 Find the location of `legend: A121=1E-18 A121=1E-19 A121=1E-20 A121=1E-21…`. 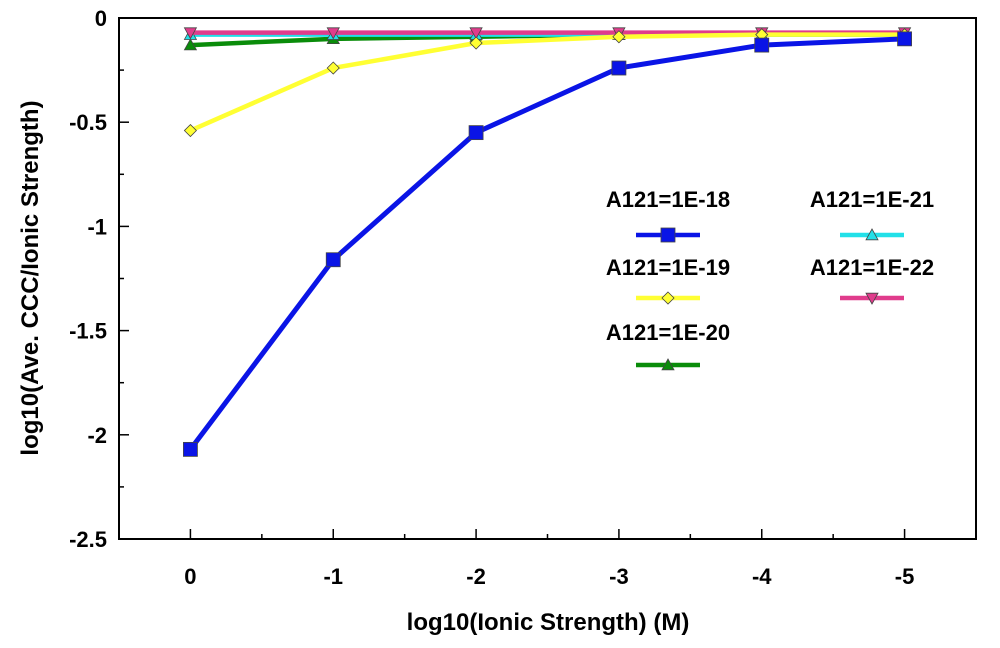

legend: A121=1E-18 A121=1E-19 A121=1E-20 A121=1E-21… is located at coordinates (770, 279).